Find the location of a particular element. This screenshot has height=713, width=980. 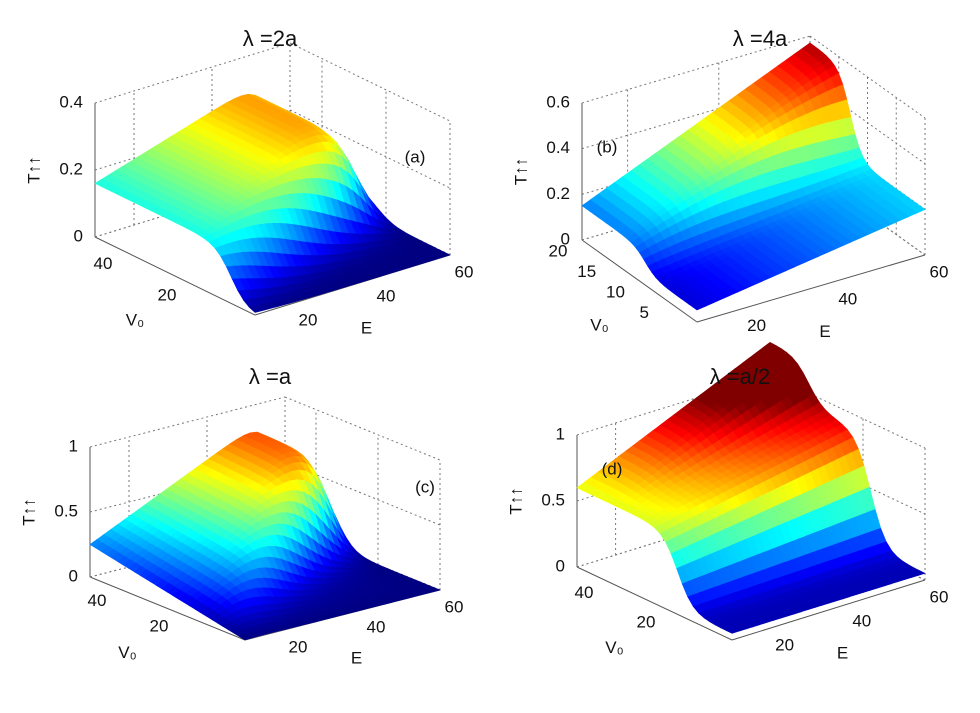

chart-title: λ =2a is located at coordinates (270, 38).